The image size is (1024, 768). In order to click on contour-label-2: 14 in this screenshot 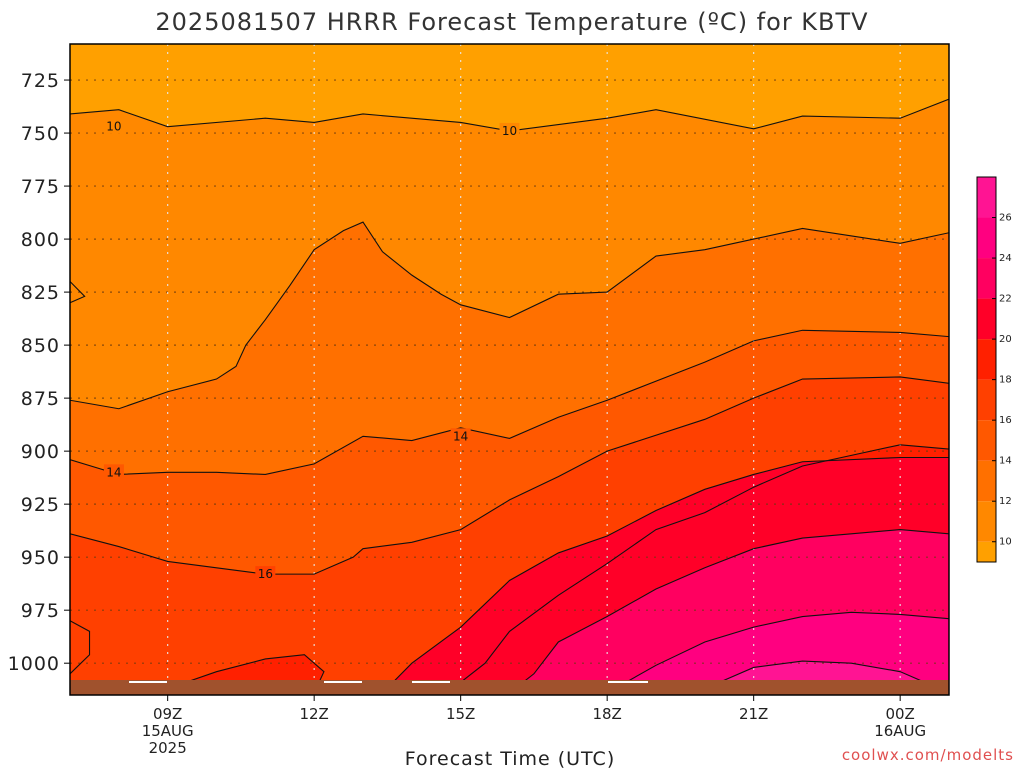, I will do `click(113, 472)`.